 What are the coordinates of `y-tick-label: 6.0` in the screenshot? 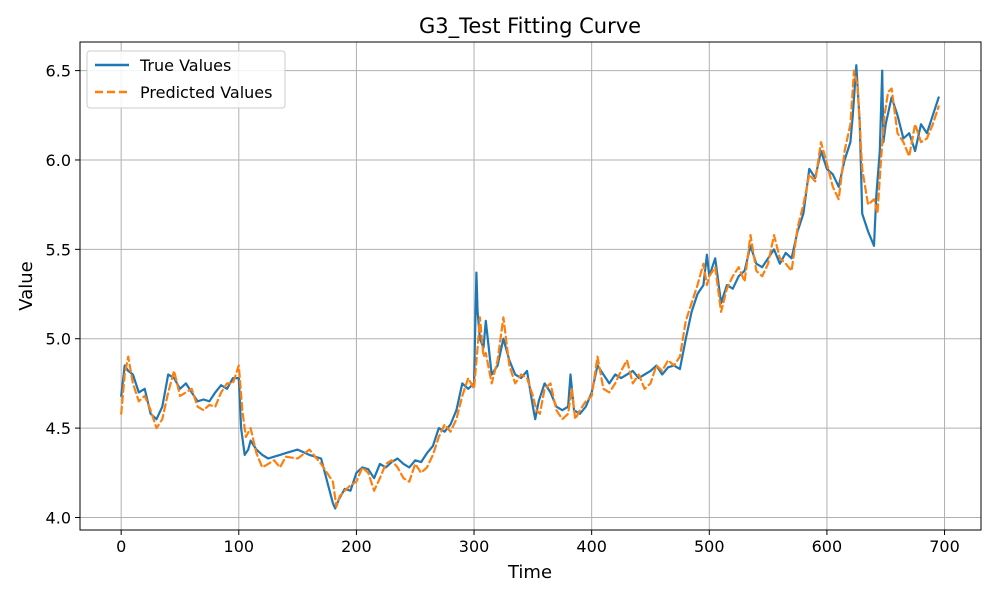 It's located at (58, 160).